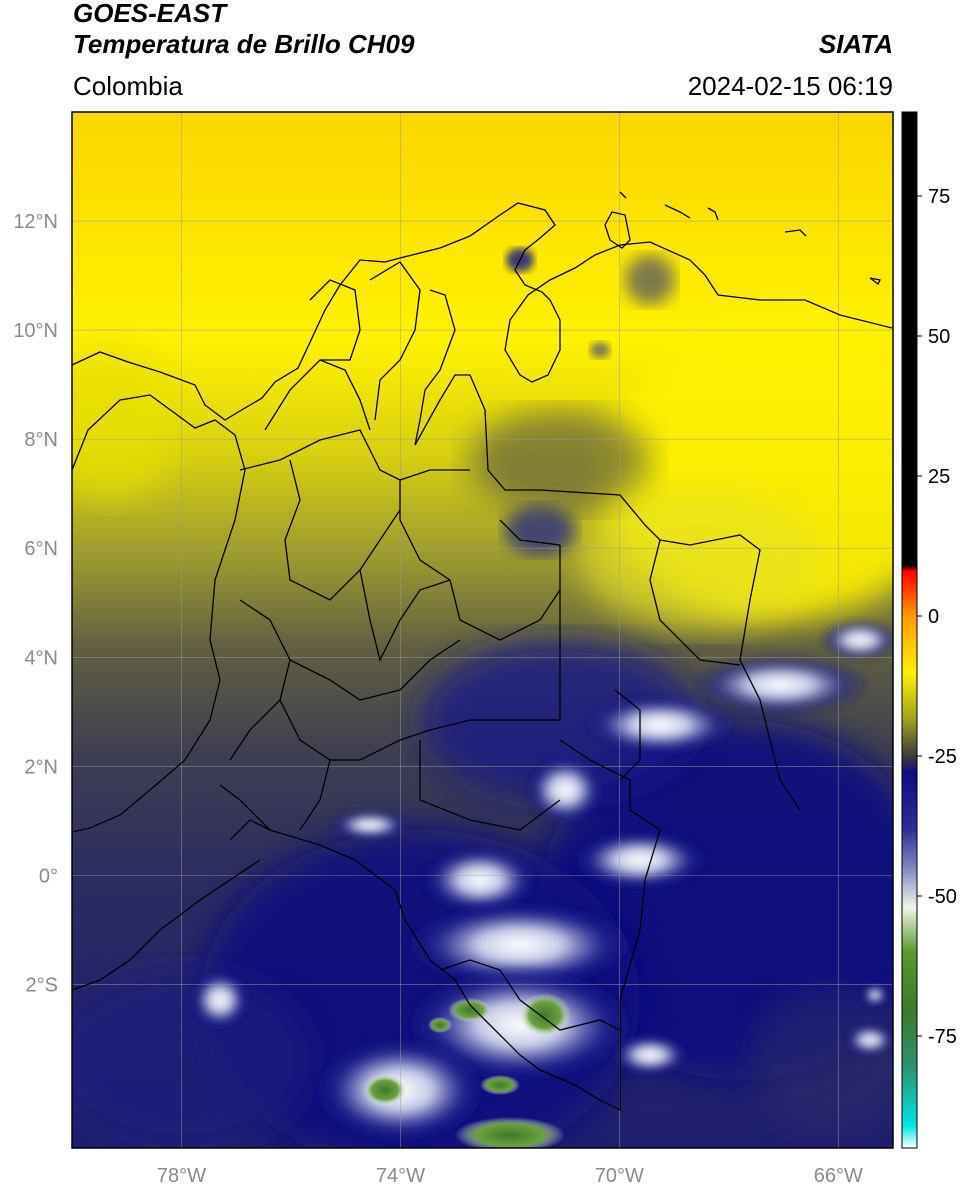 This screenshot has width=966, height=1190. Describe the element at coordinates (939, 337) in the screenshot. I see `colorbar-tick-label: 50` at that location.